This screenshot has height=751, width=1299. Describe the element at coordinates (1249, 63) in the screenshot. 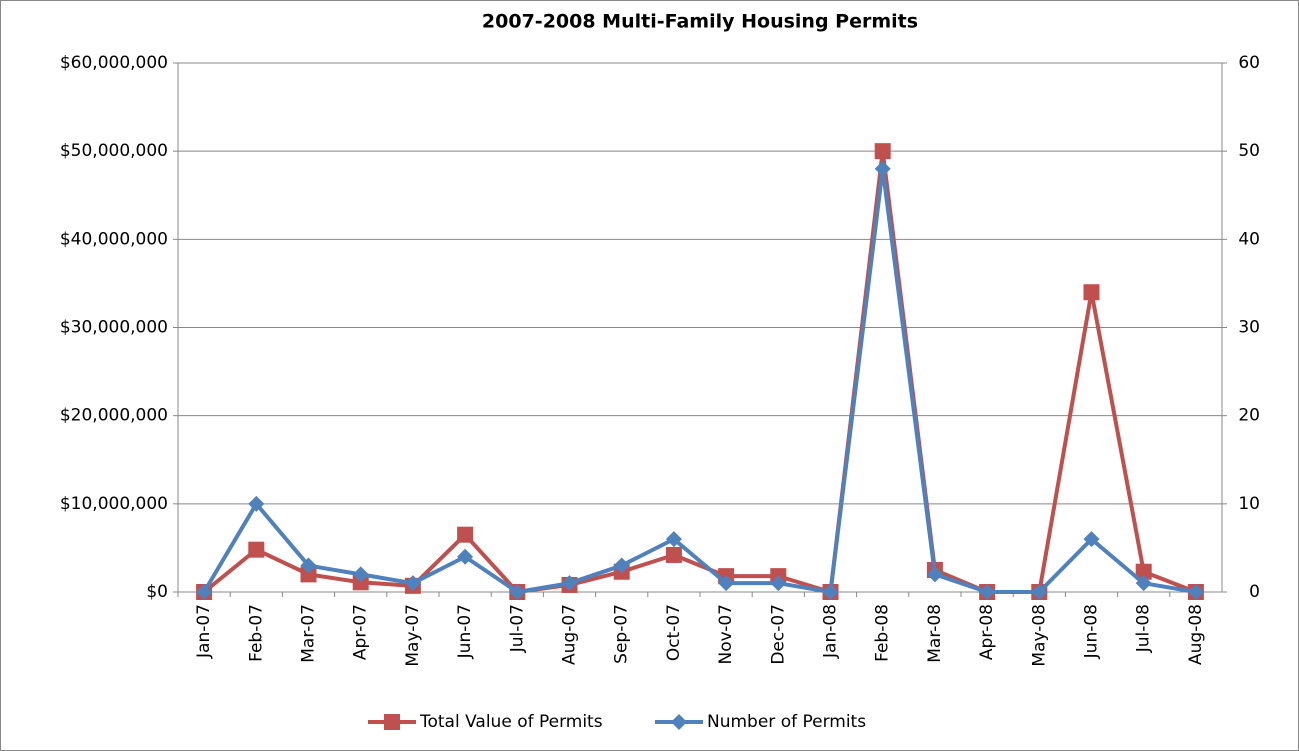

I see `y2-tick-label: 60` at that location.